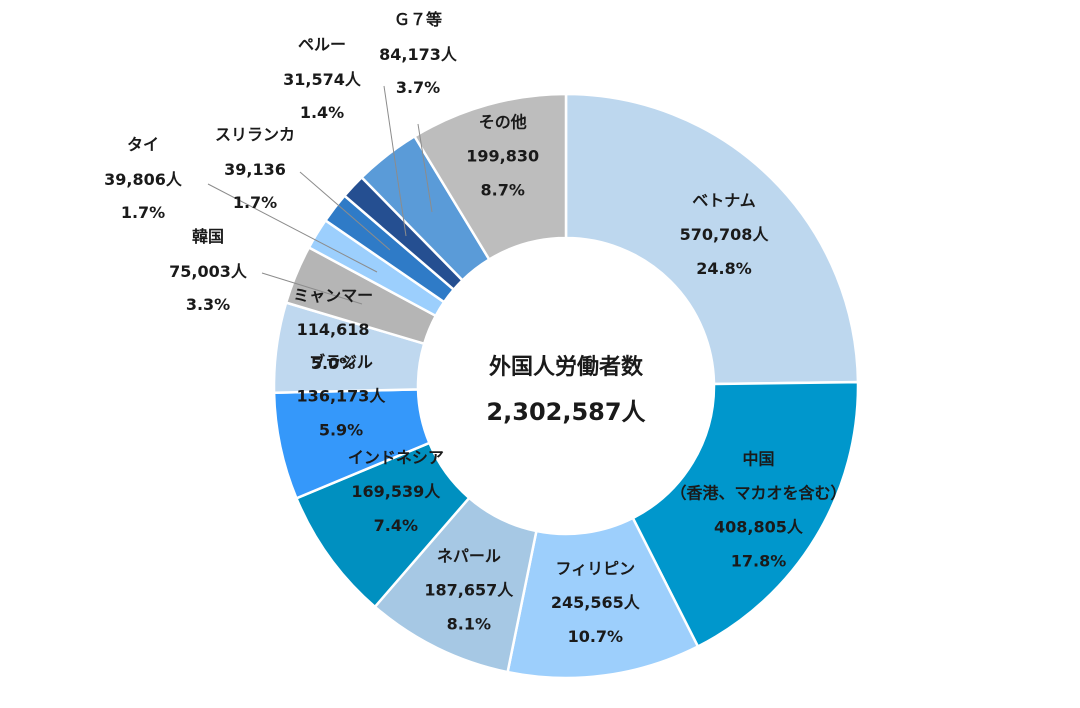 This screenshot has width=1080, height=708. What do you see at coordinates (469, 623) in the screenshot?
I see `percent-label-3: 8.1%` at bounding box center [469, 623].